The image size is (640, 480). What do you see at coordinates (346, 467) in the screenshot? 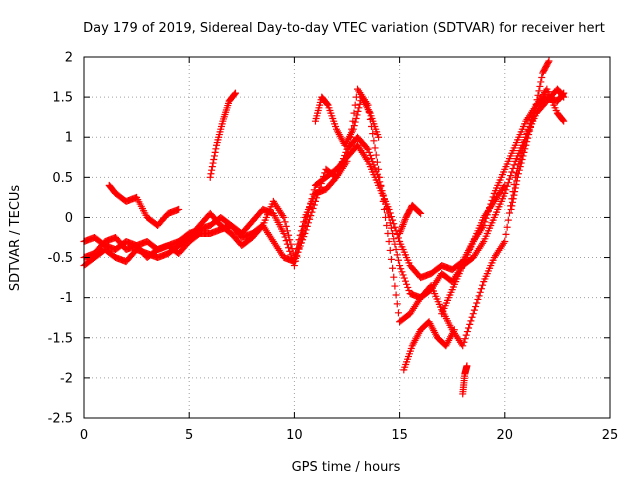
I see `x-axis-label: GPS time / hours` at bounding box center [346, 467].